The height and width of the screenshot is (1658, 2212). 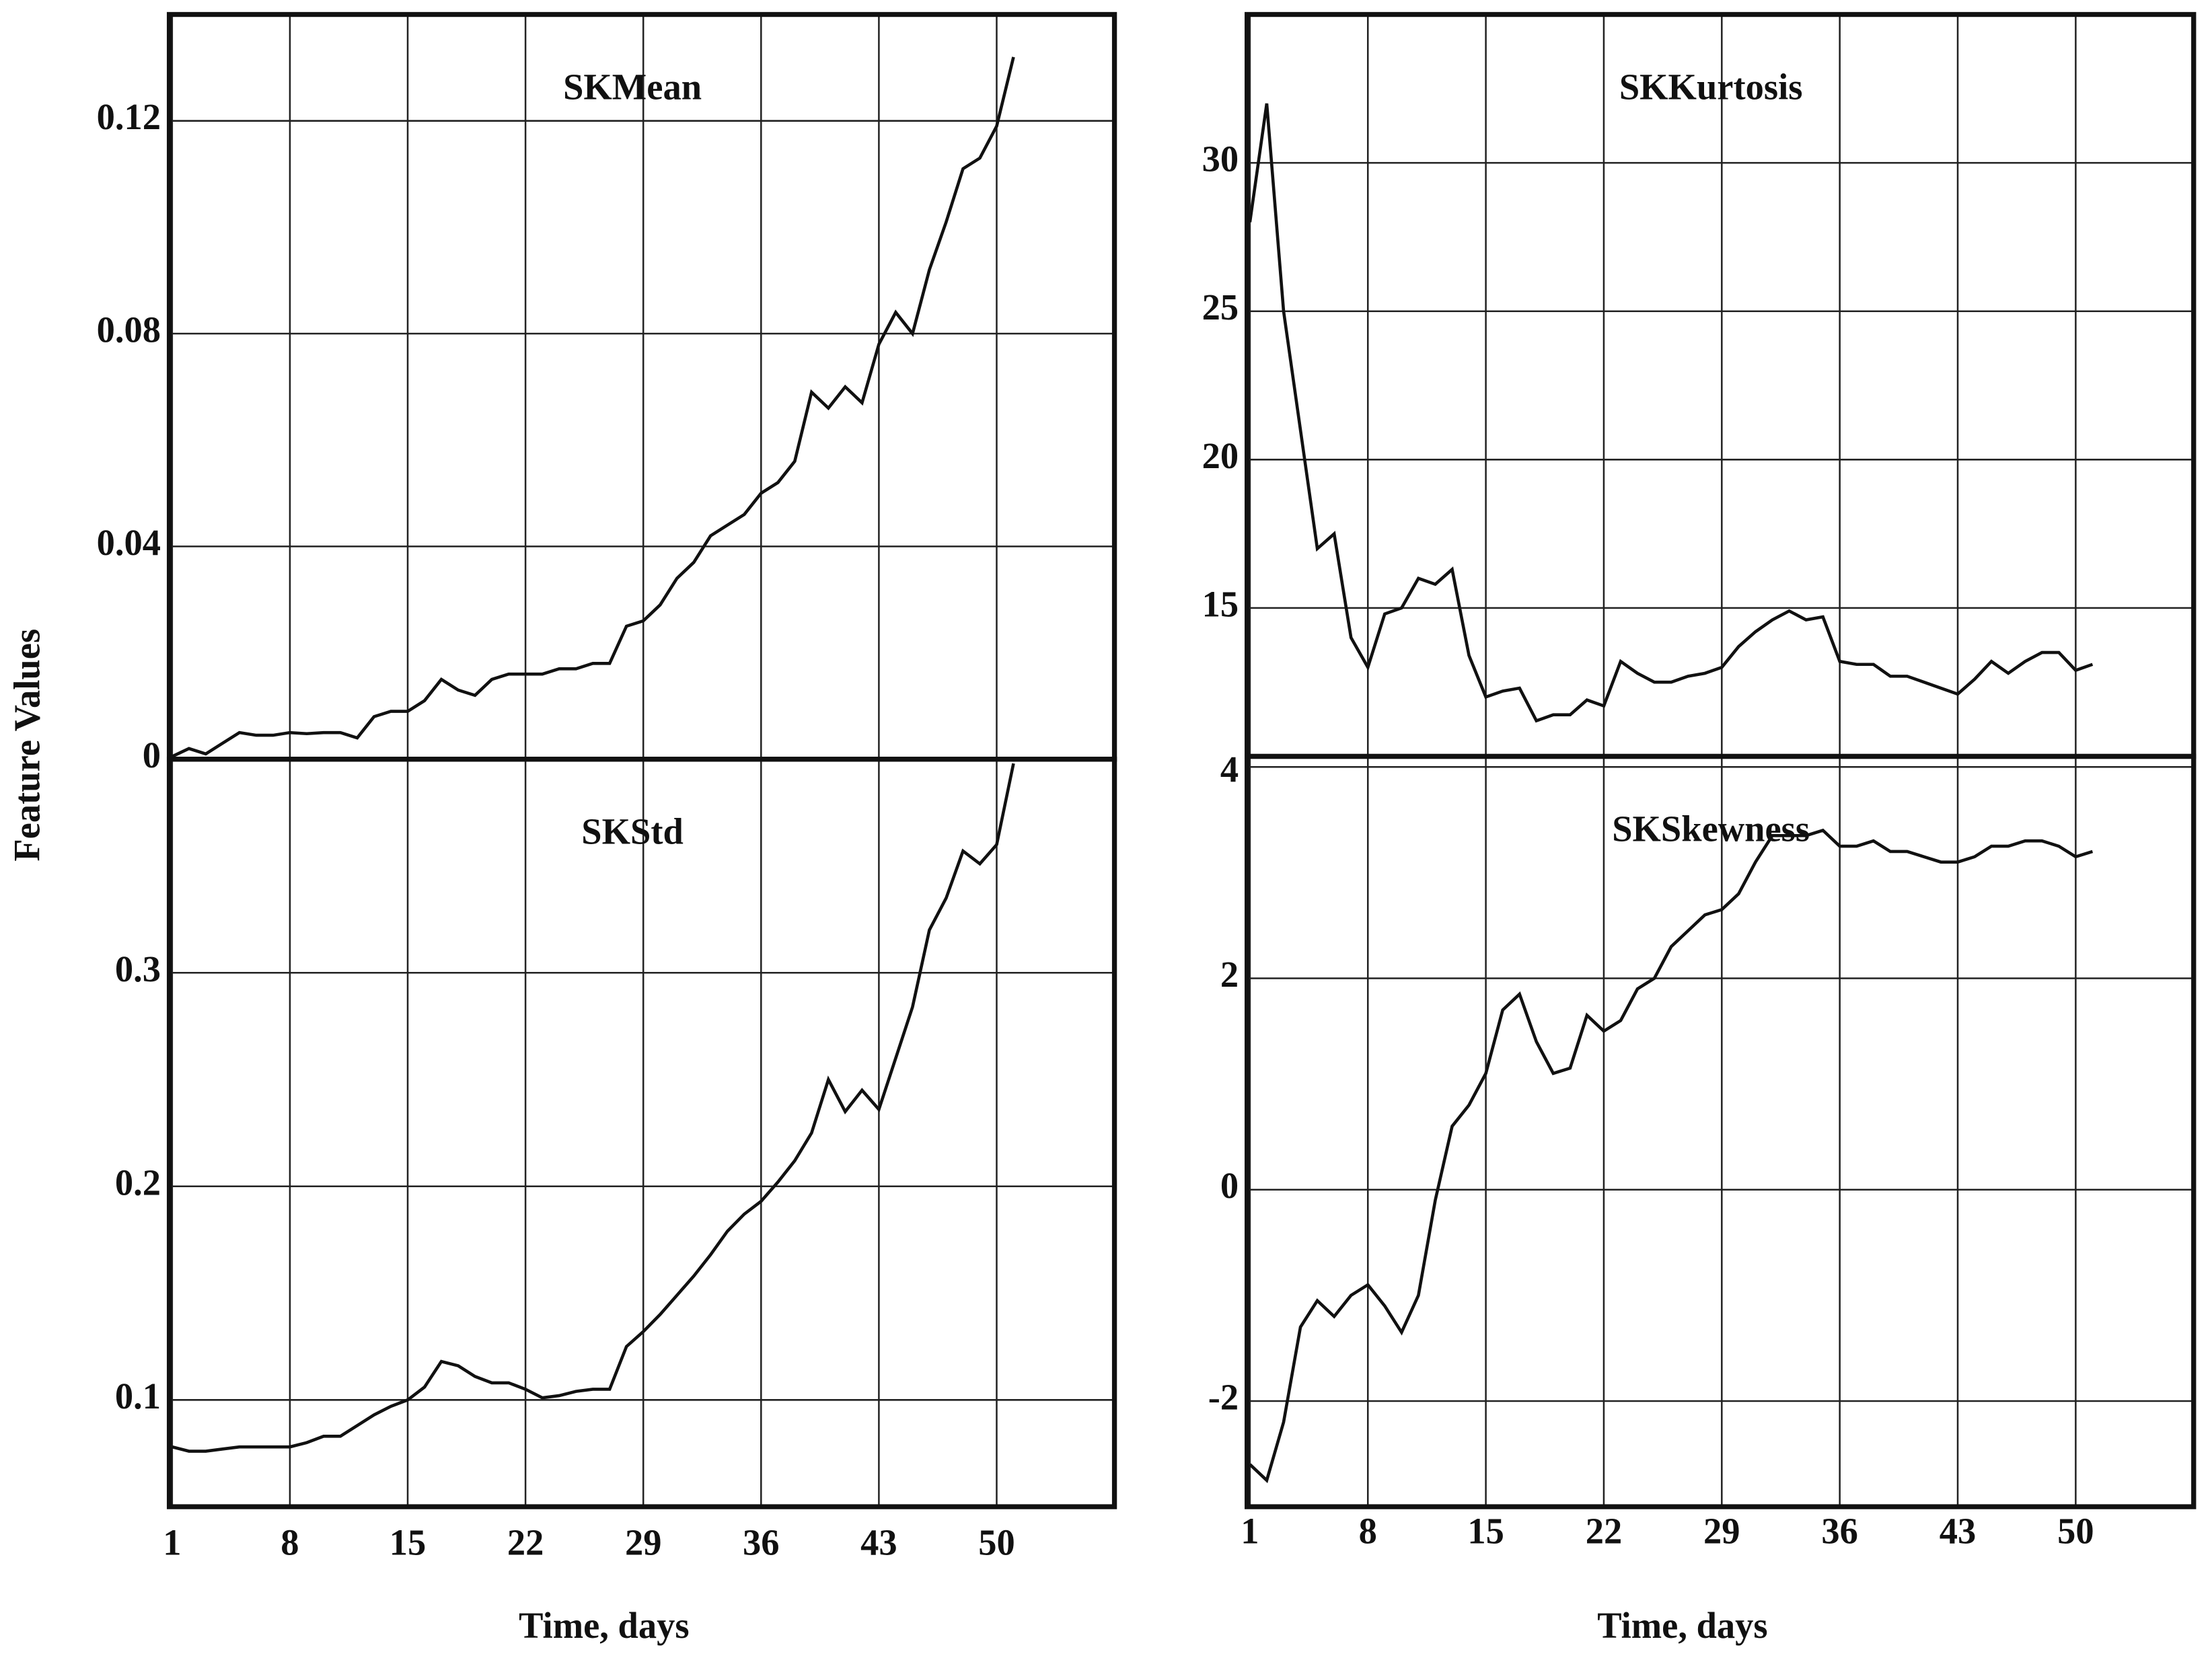 What do you see at coordinates (138, 1397) in the screenshot?
I see `y-tick-label: 0.1` at bounding box center [138, 1397].